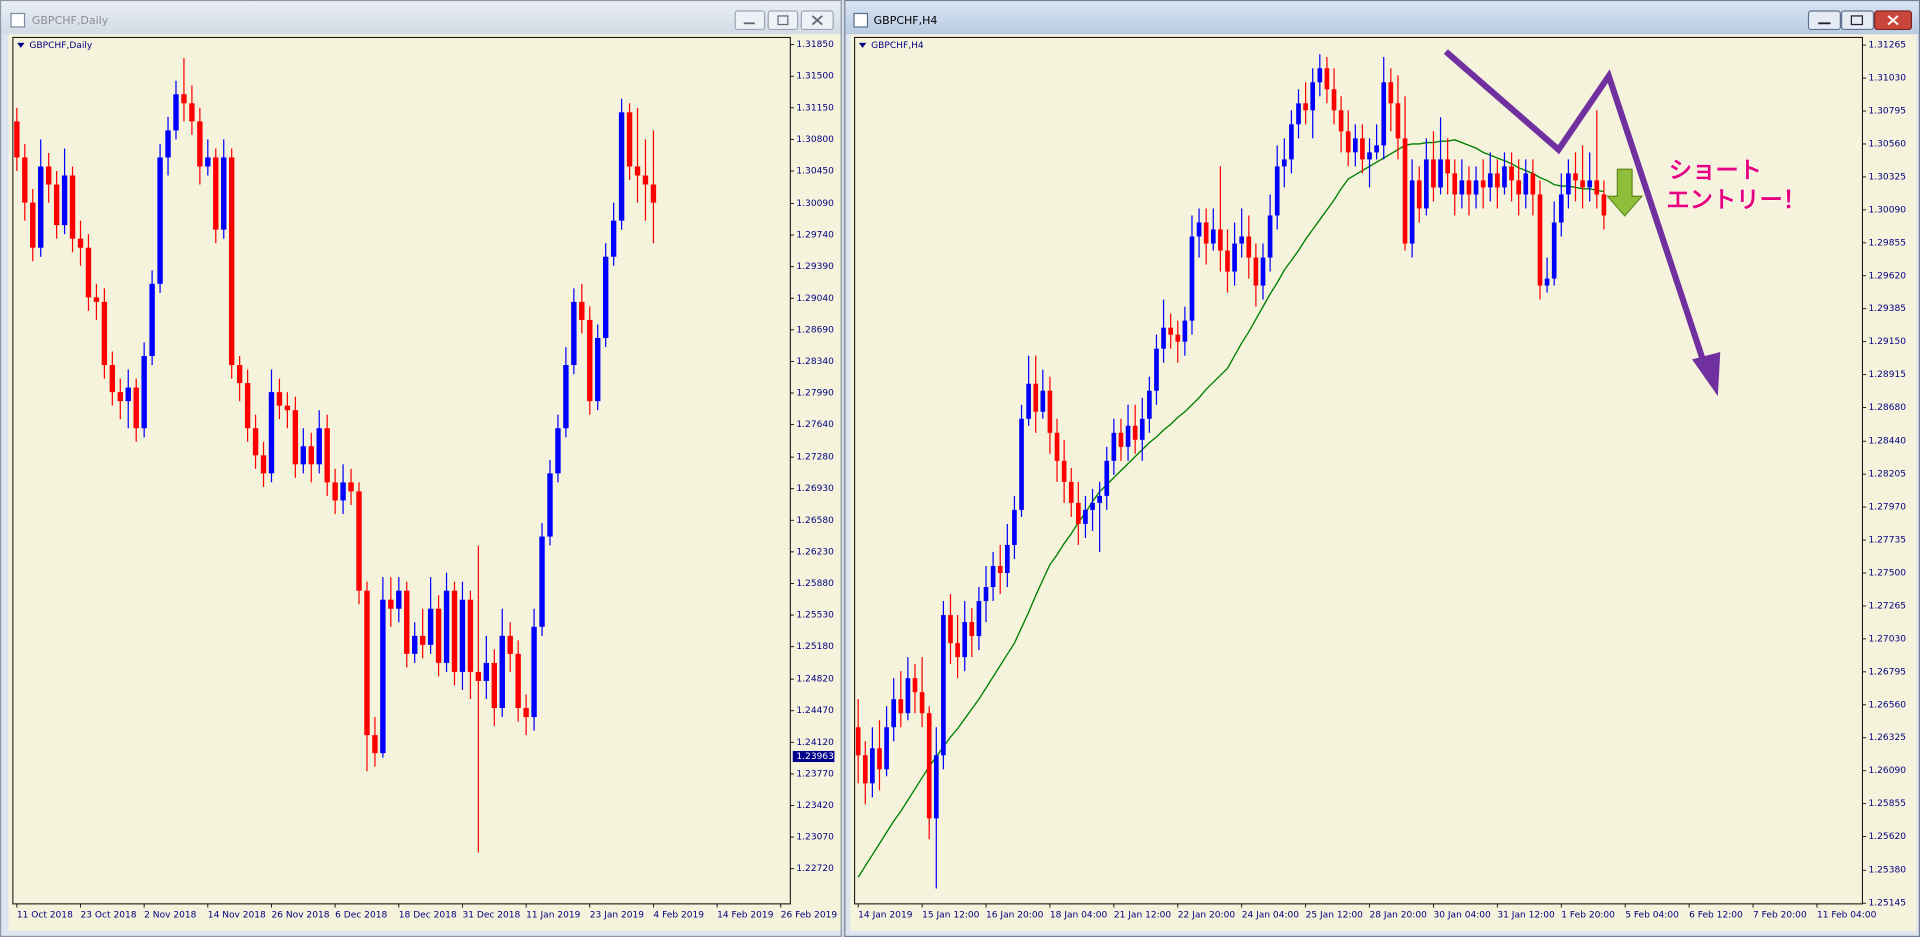 Image resolution: width=1920 pixels, height=937 pixels. I want to click on y-tick-label: 1.23420, so click(815, 806).